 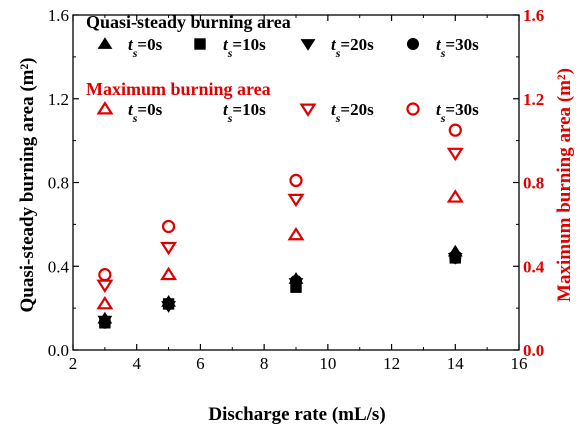 I want to click on legend-group-title: Quasi-steady burning area, so click(x=188, y=22).